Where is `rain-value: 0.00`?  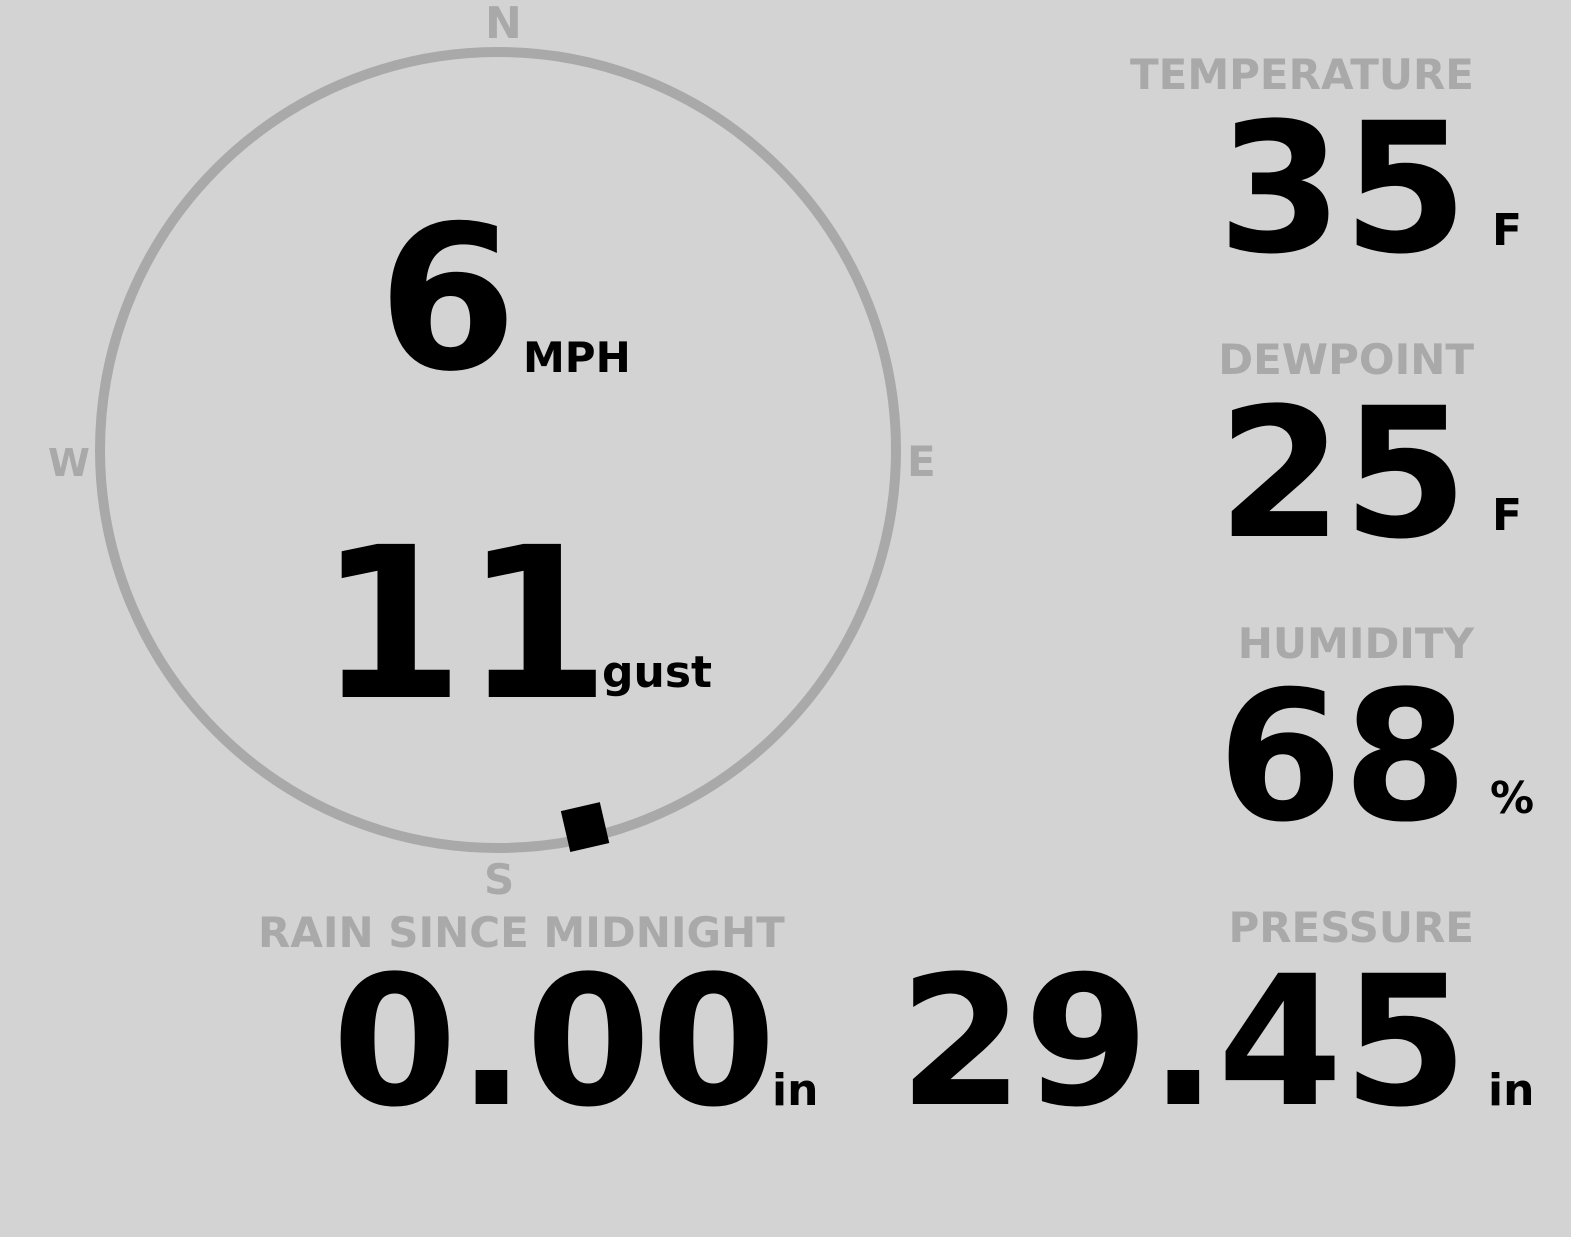
rain-value: 0.00 is located at coordinates (554, 1042).